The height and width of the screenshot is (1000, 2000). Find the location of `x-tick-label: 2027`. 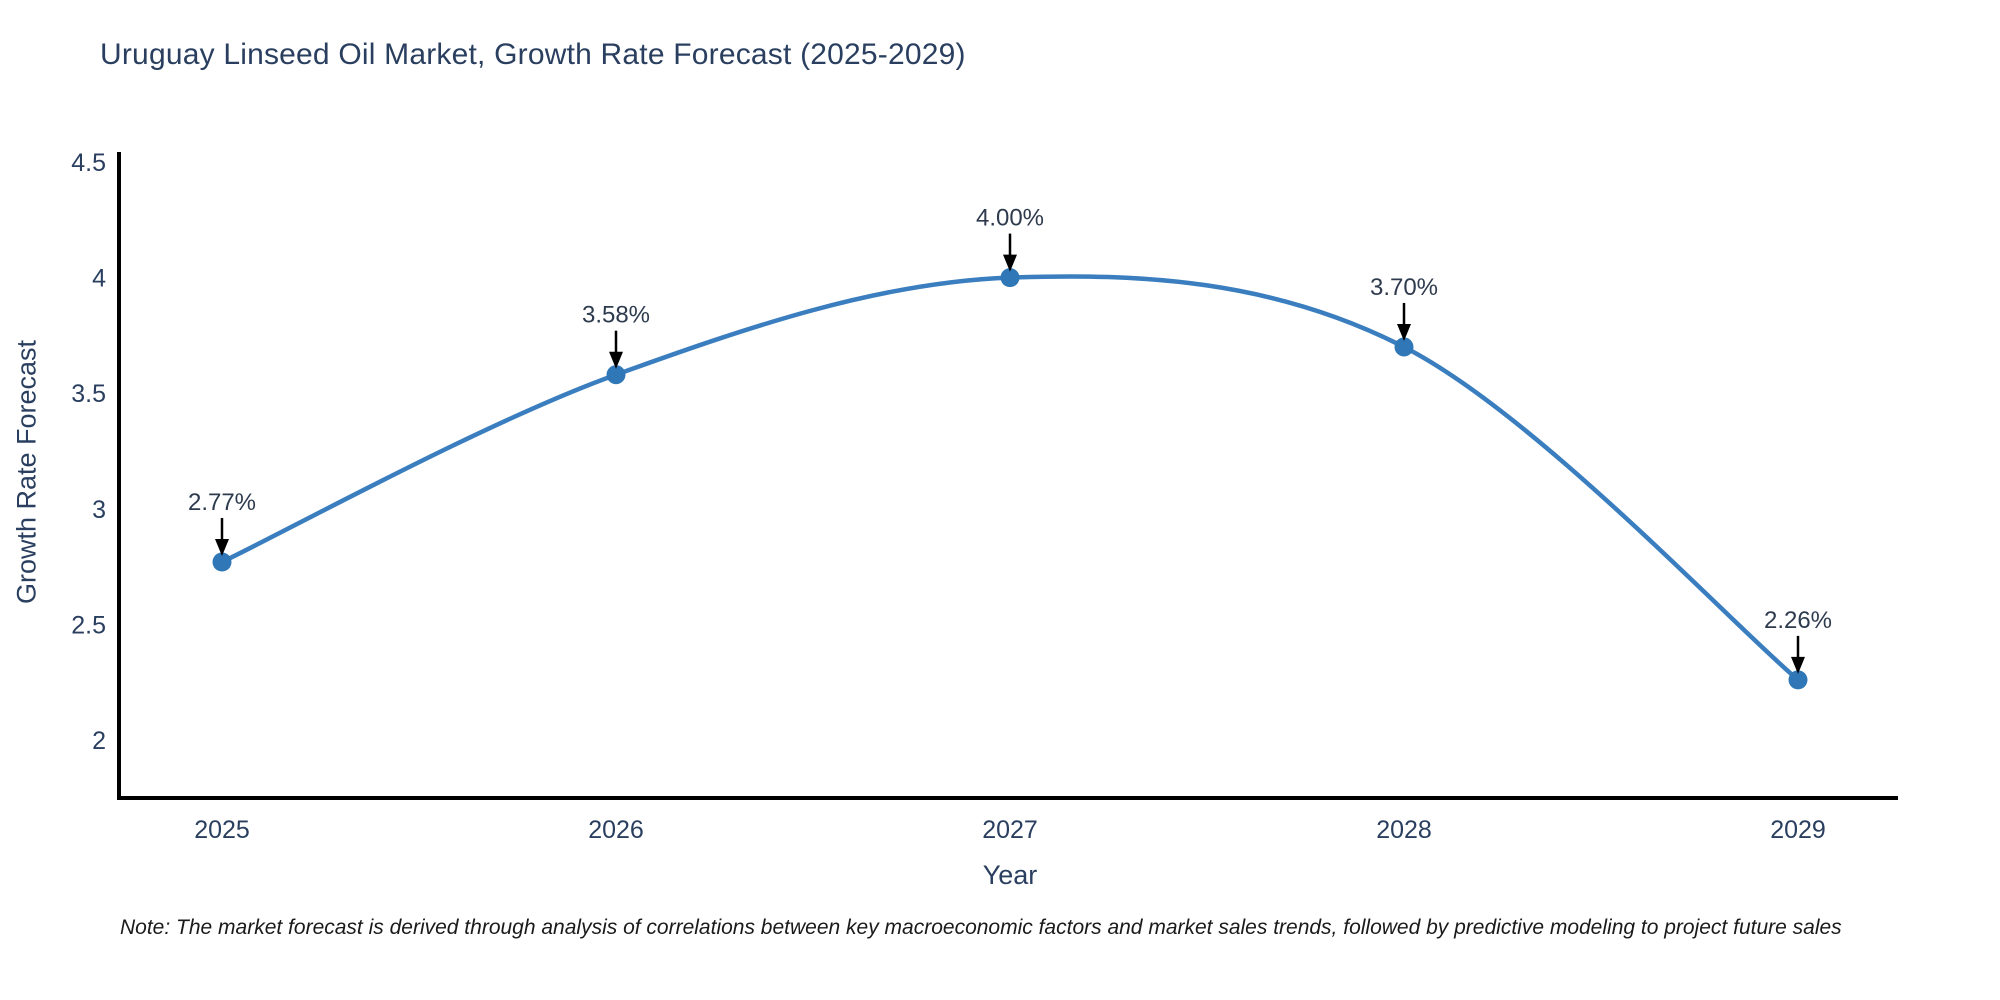

x-tick-label: 2027 is located at coordinates (1010, 830).